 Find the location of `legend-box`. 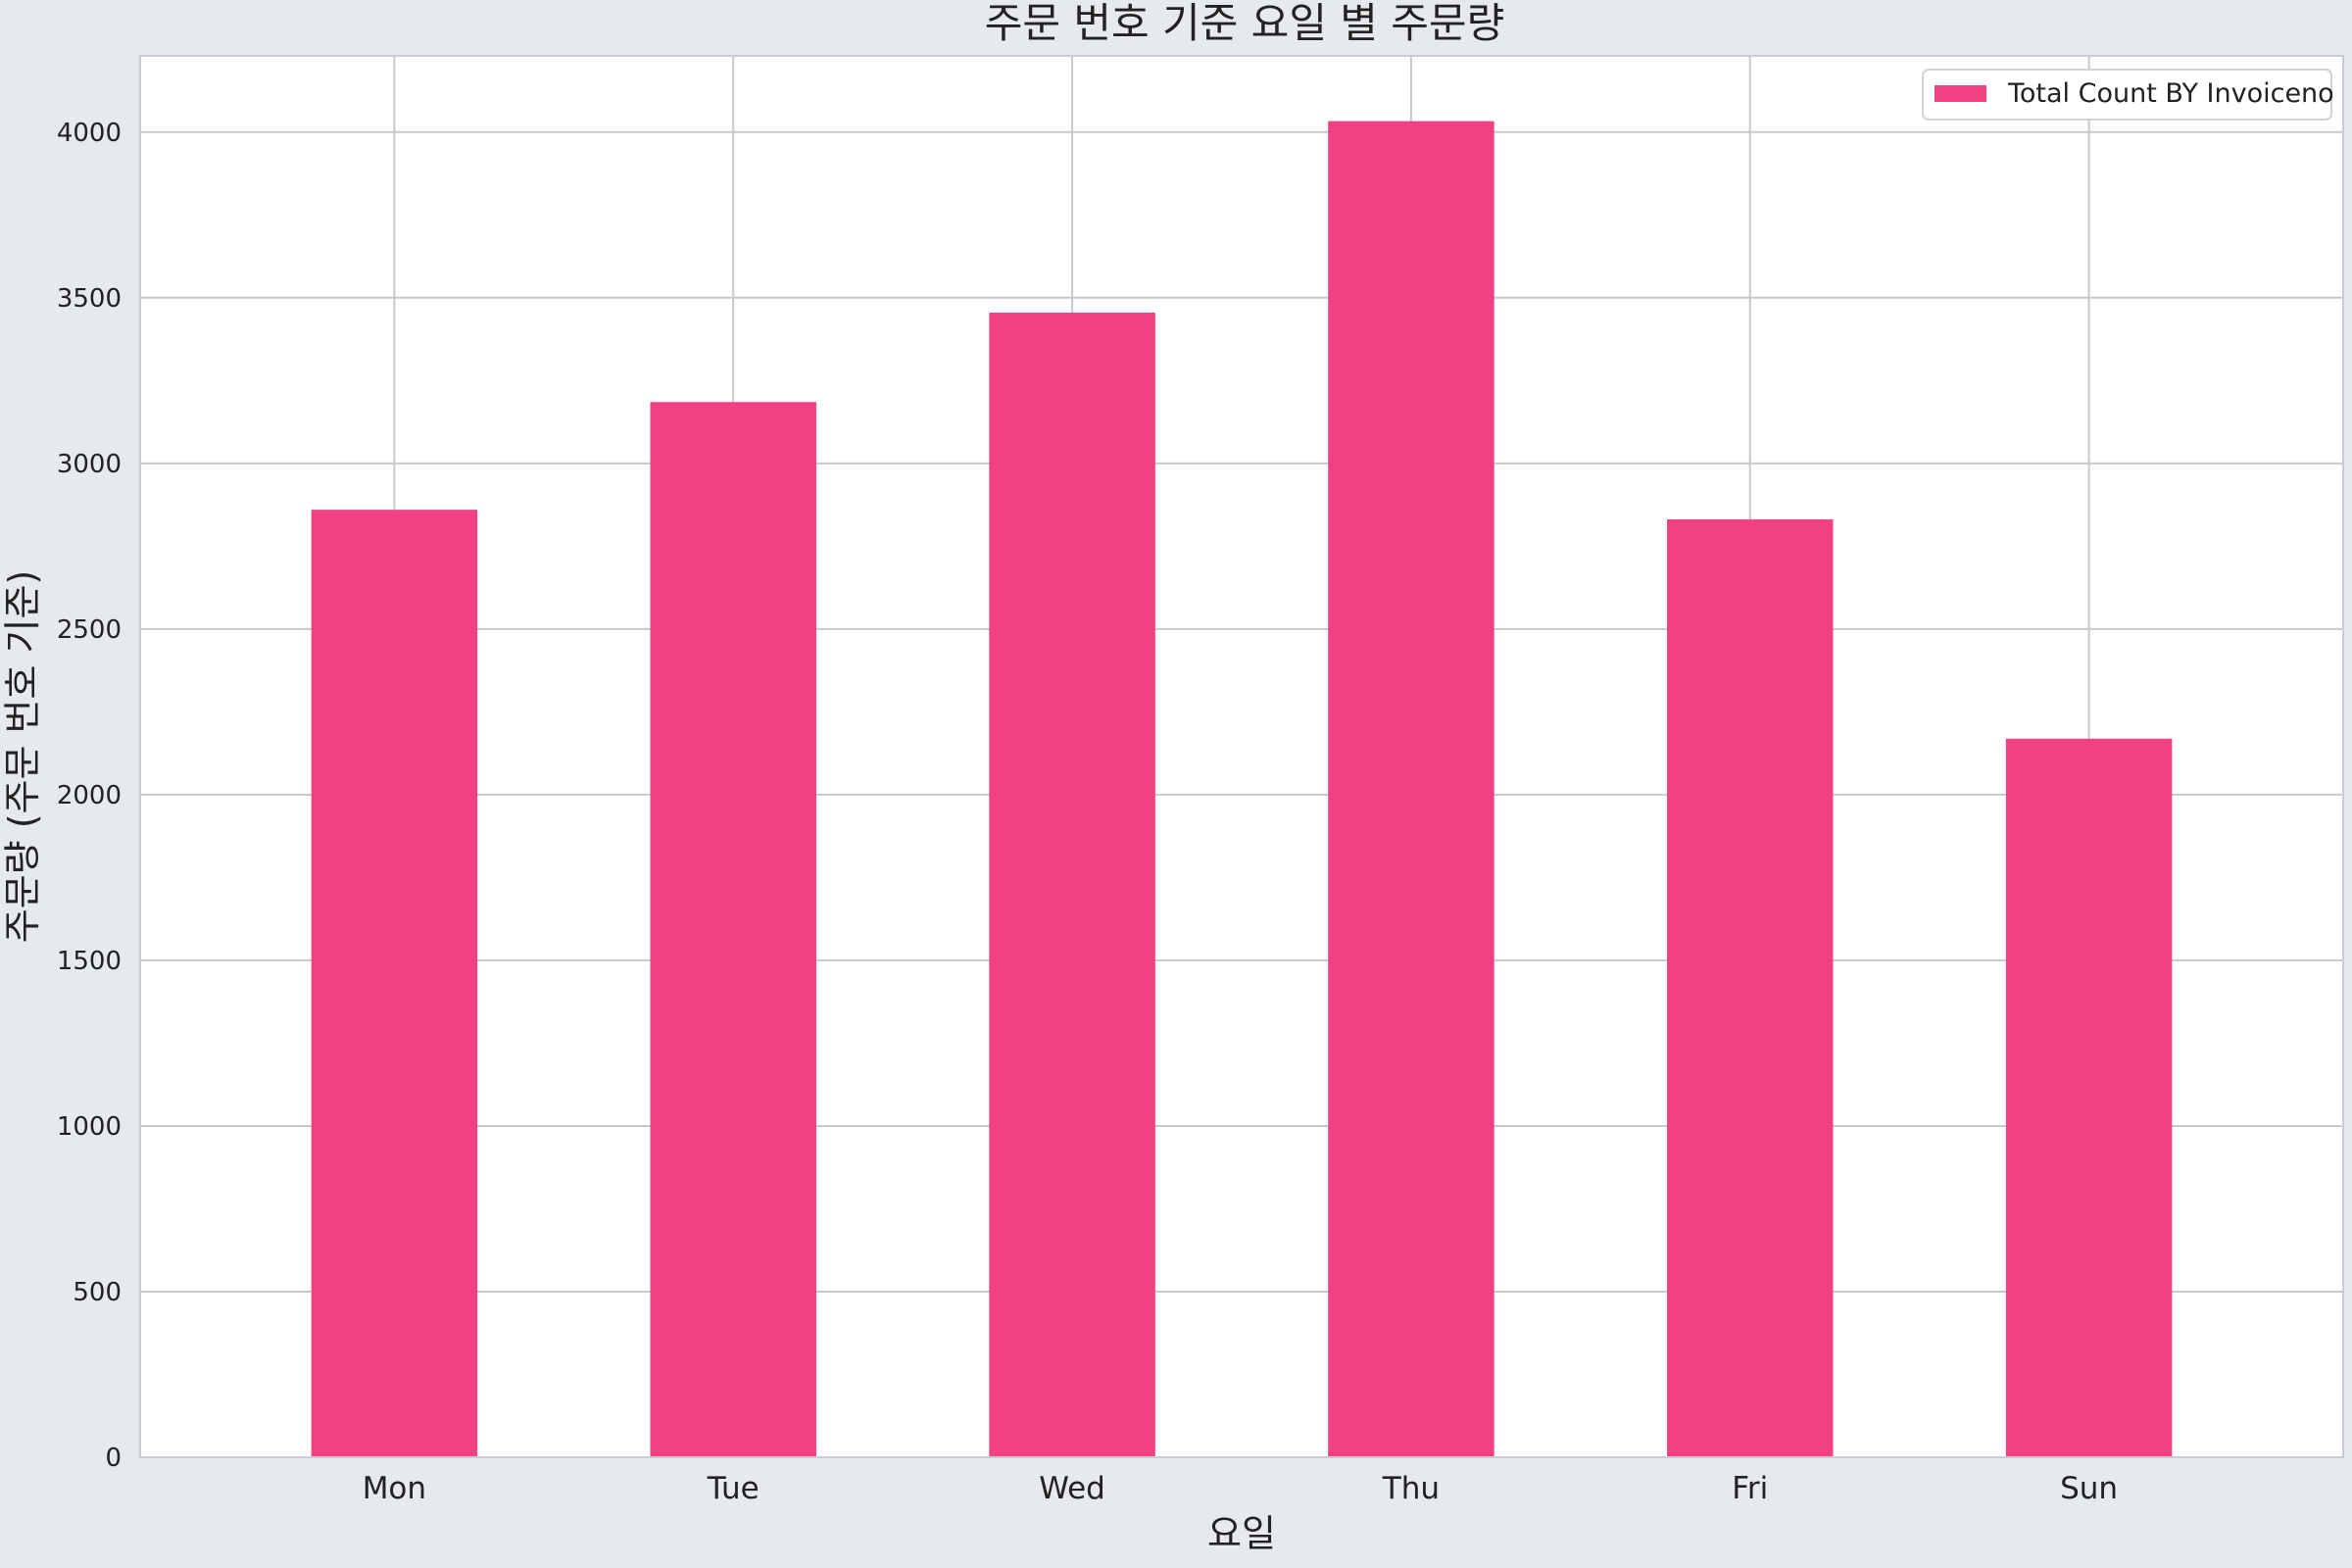

legend-box is located at coordinates (2127, 95).